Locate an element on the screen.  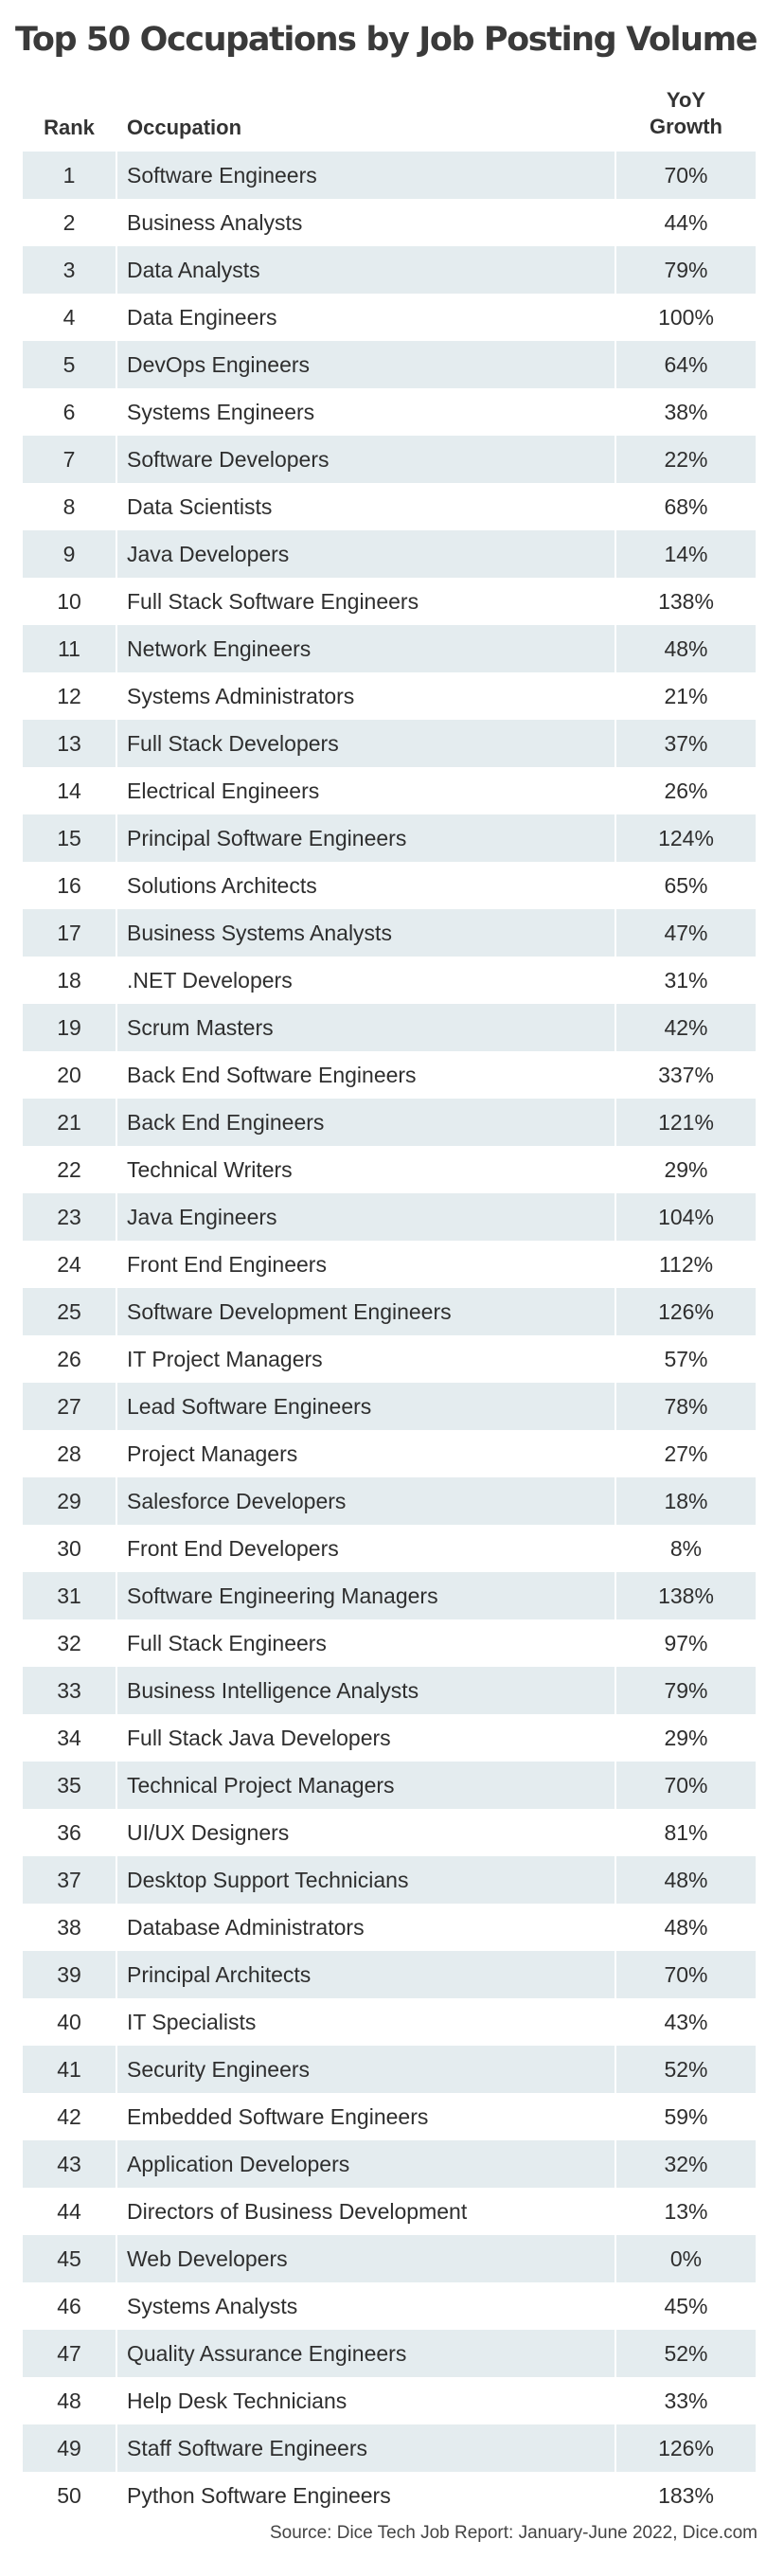
yoy-growth-cell: 8% is located at coordinates (686, 1548).